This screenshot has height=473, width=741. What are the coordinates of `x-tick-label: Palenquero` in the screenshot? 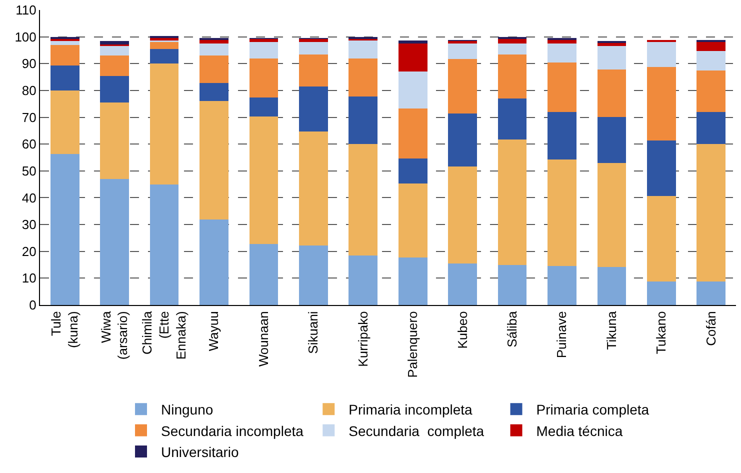 It's located at (412, 344).